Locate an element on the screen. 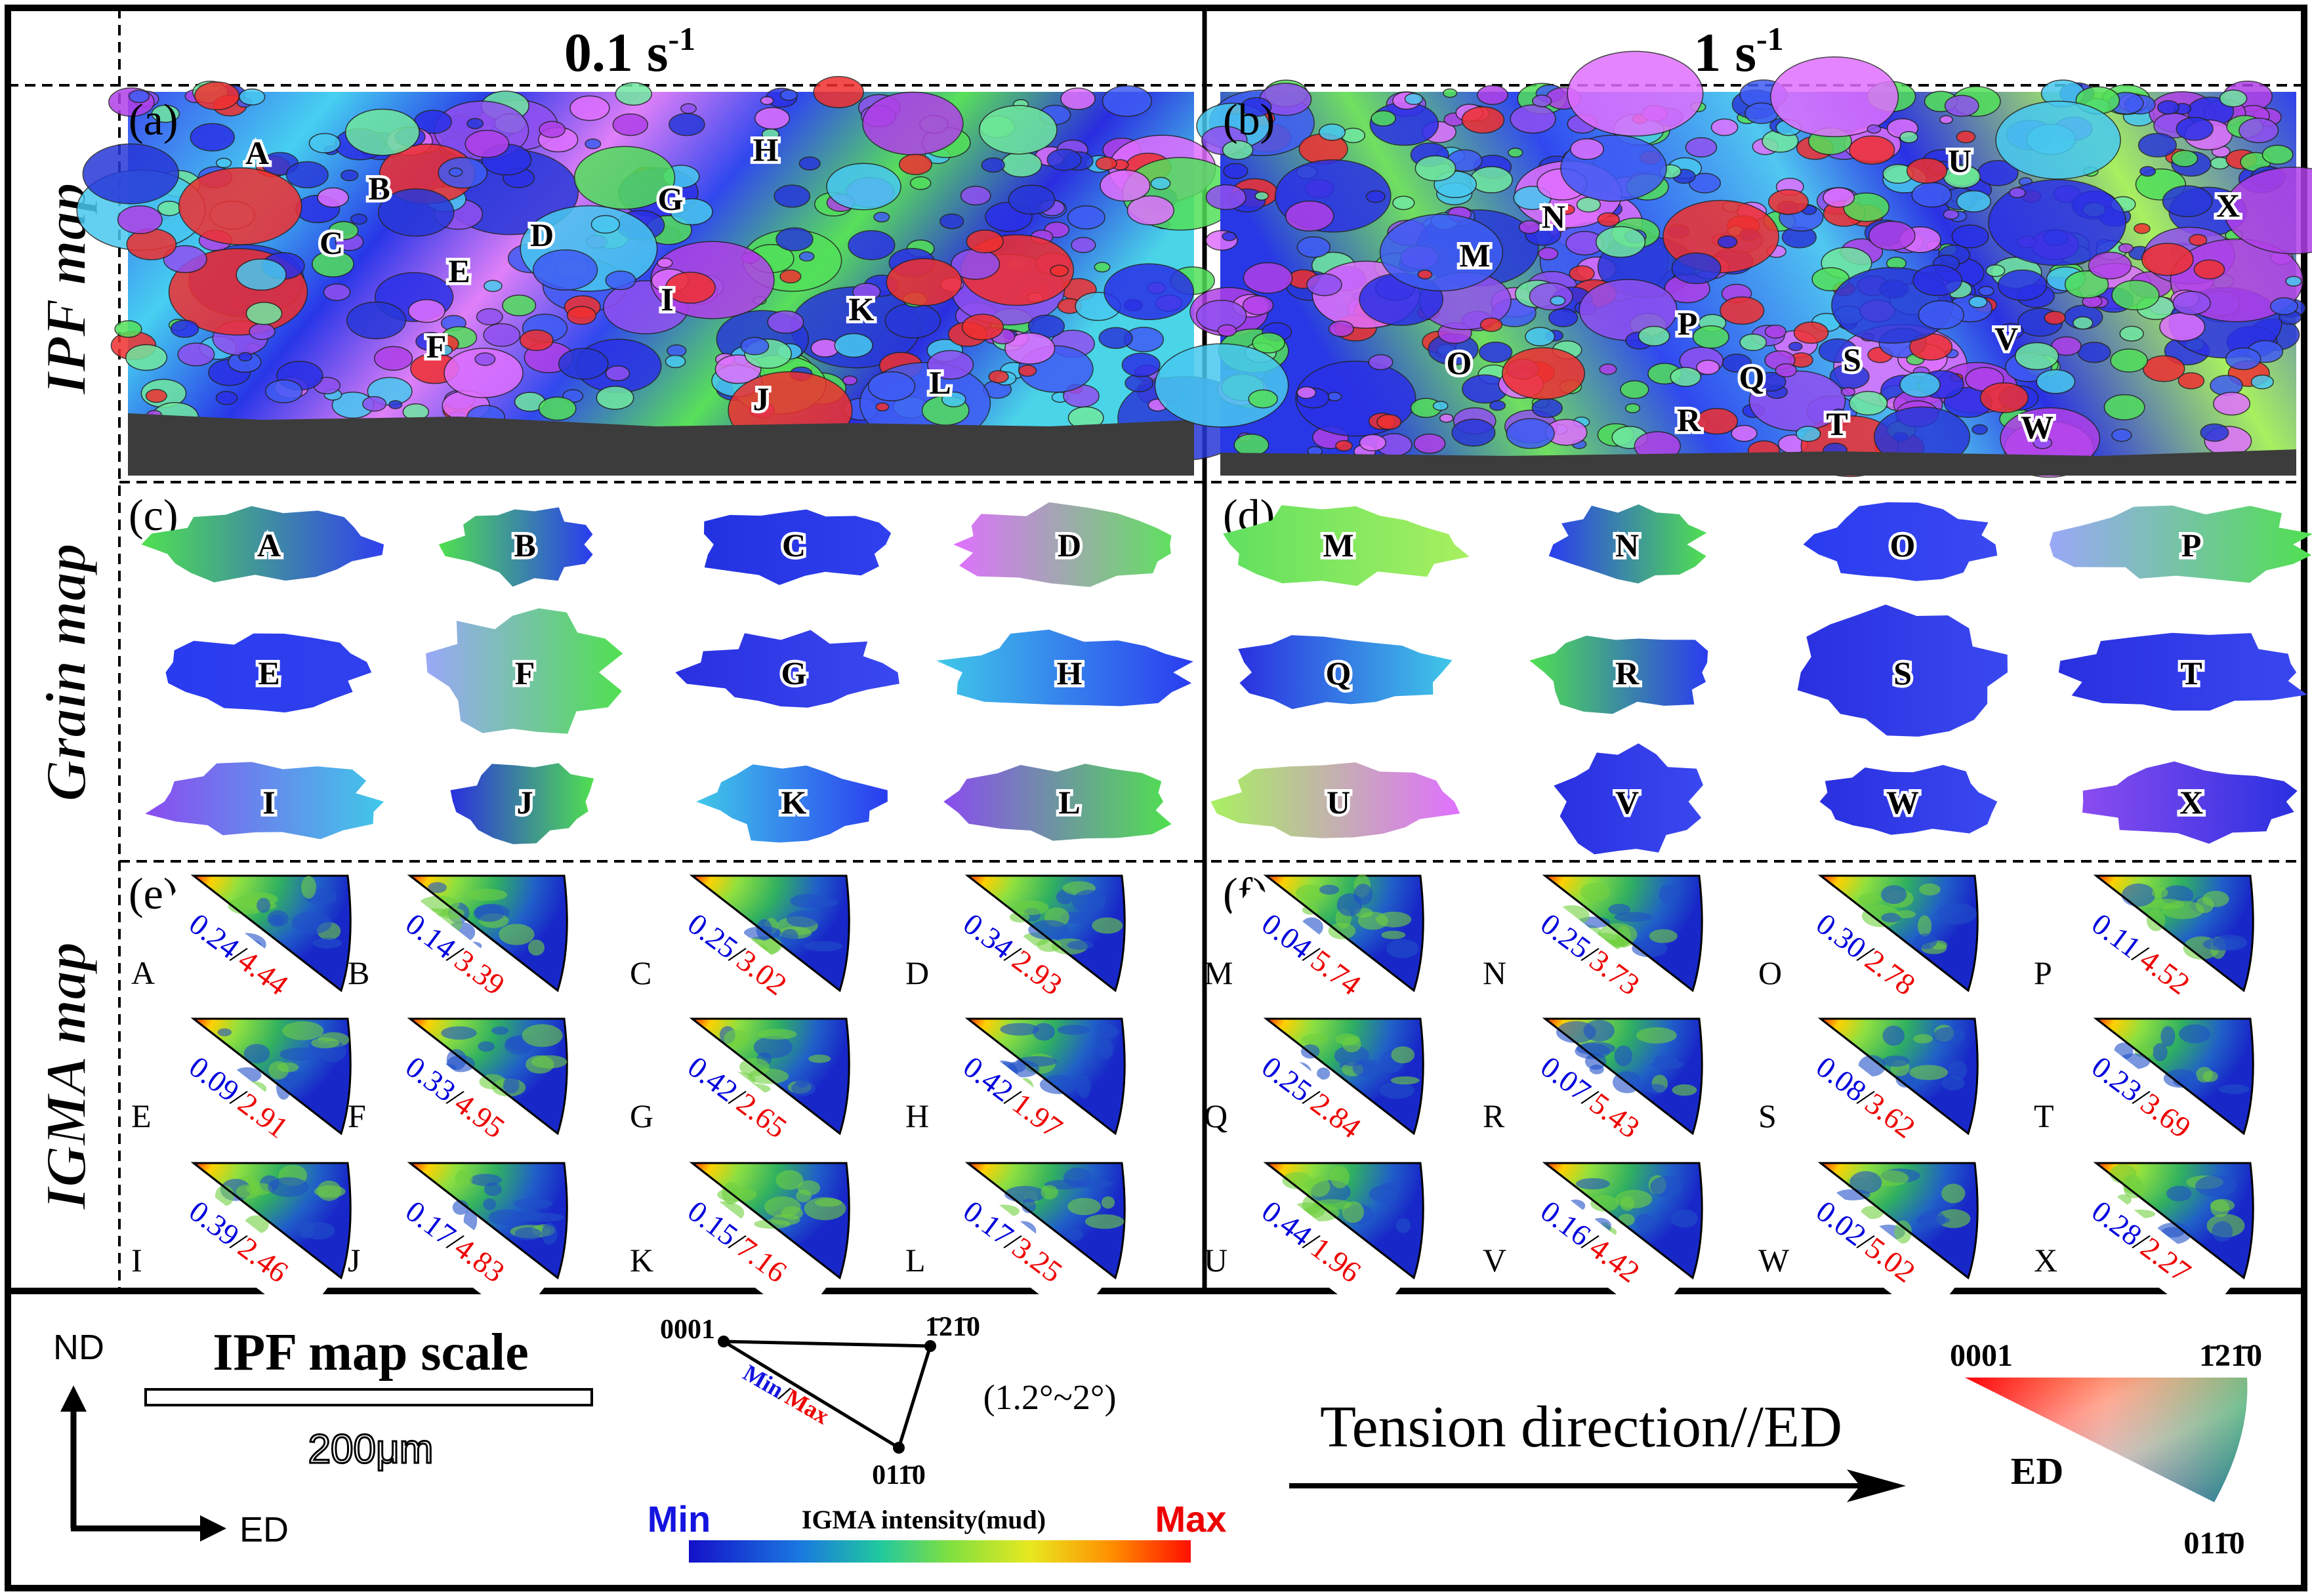 The image size is (2312, 1596). grain-label: F is located at coordinates (525, 673).